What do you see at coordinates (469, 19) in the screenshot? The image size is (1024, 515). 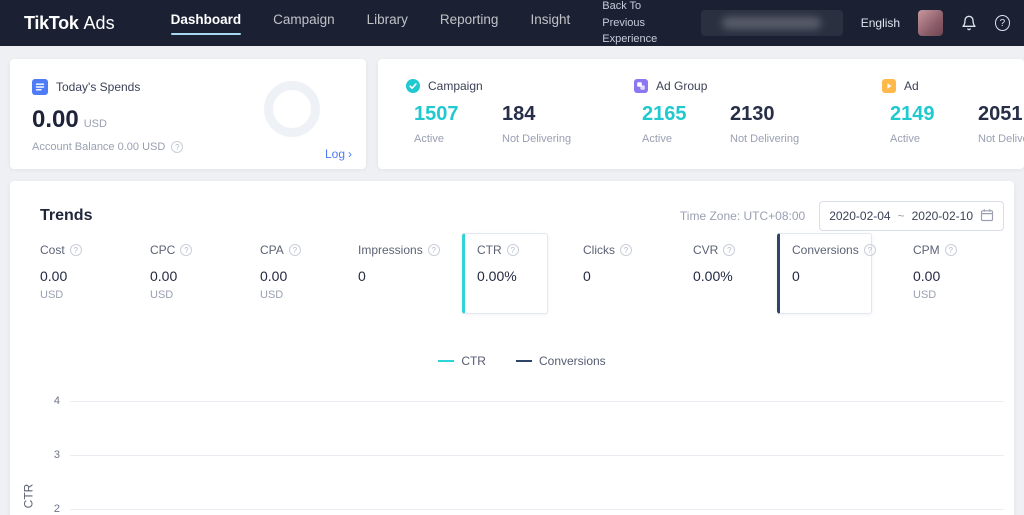 I see `nav-reporting: Reporting` at bounding box center [469, 19].